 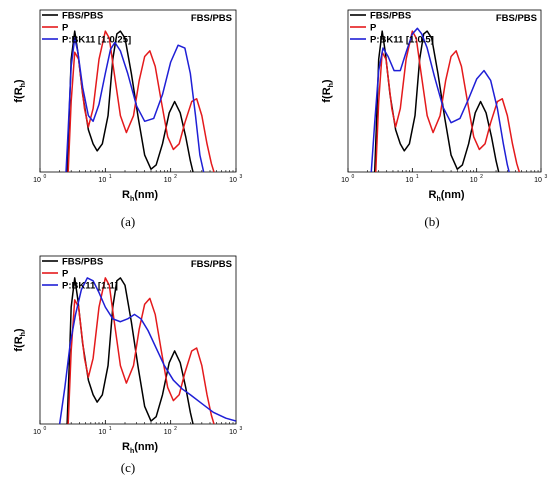 What do you see at coordinates (90, 286) in the screenshot?
I see `legend-entry: P:BK11 [1:1]` at bounding box center [90, 286].